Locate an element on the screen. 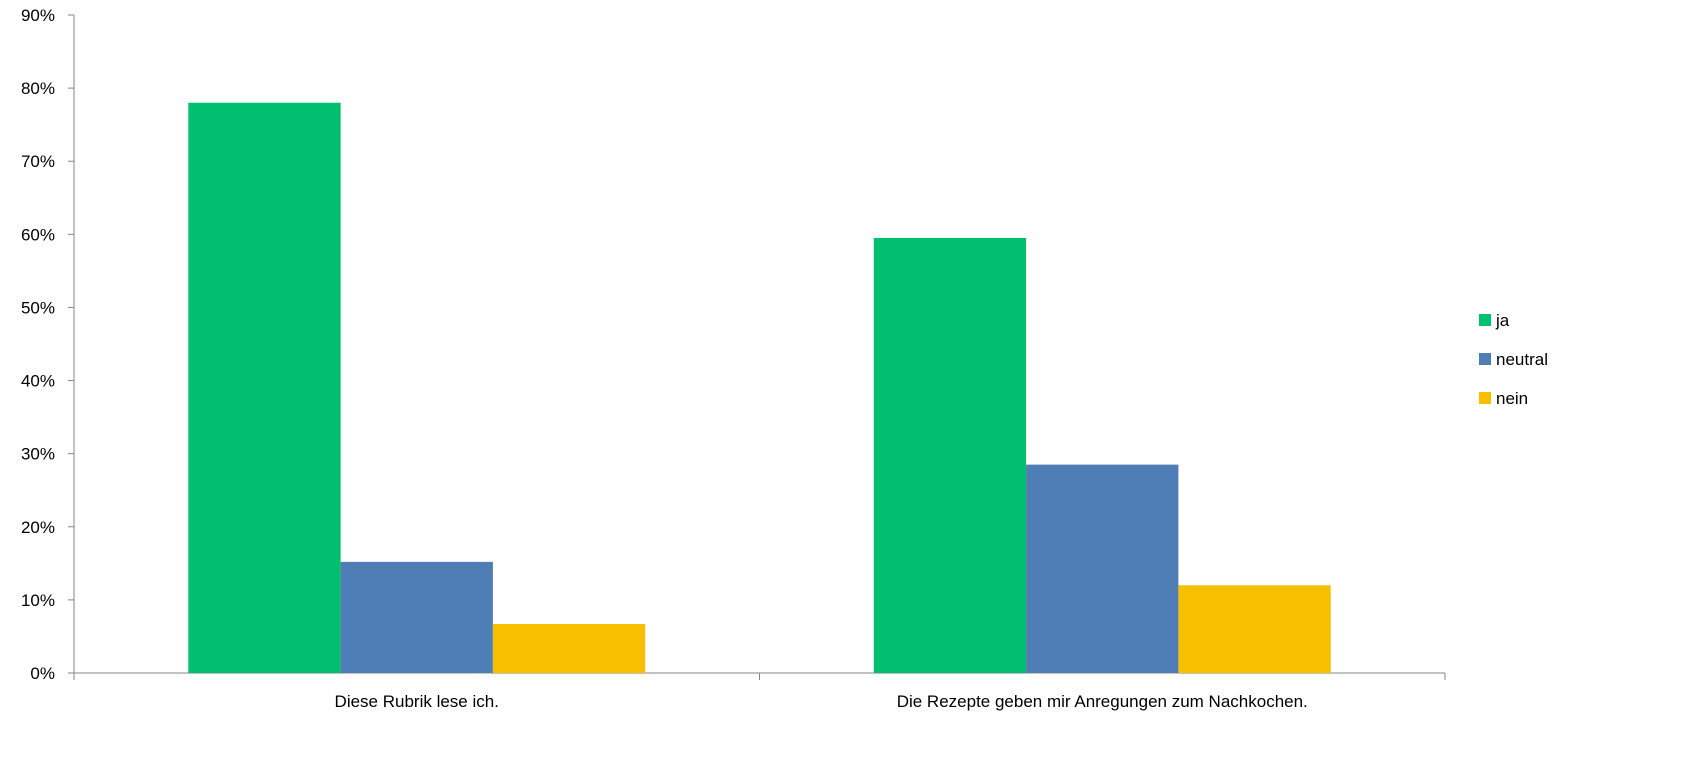  y-tick-label: 40% is located at coordinates (38, 381).